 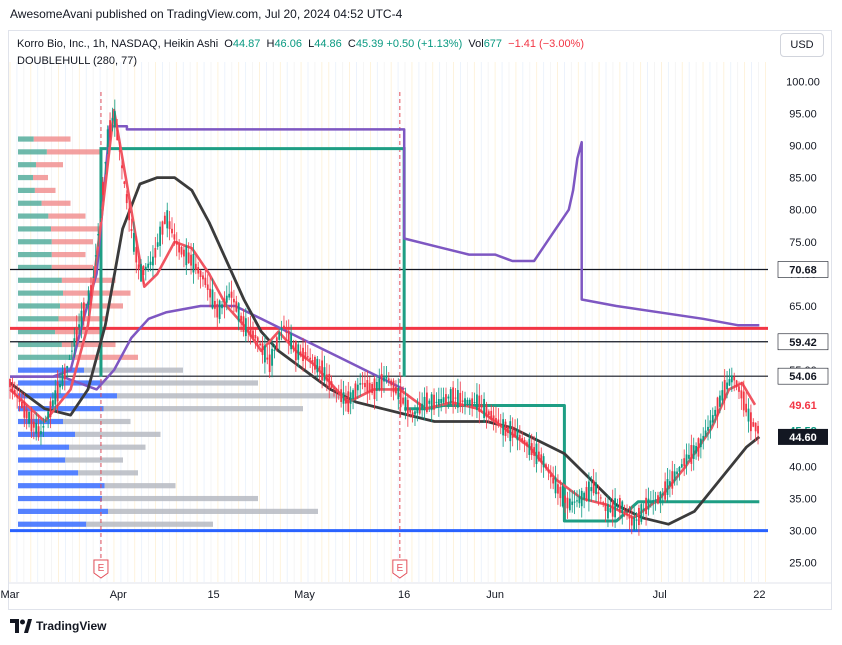 What do you see at coordinates (118, 44) in the screenshot?
I see `symbol-title: Korro Bio, Inc., 1h, NASDAQ, Heikin Ashi` at bounding box center [118, 44].